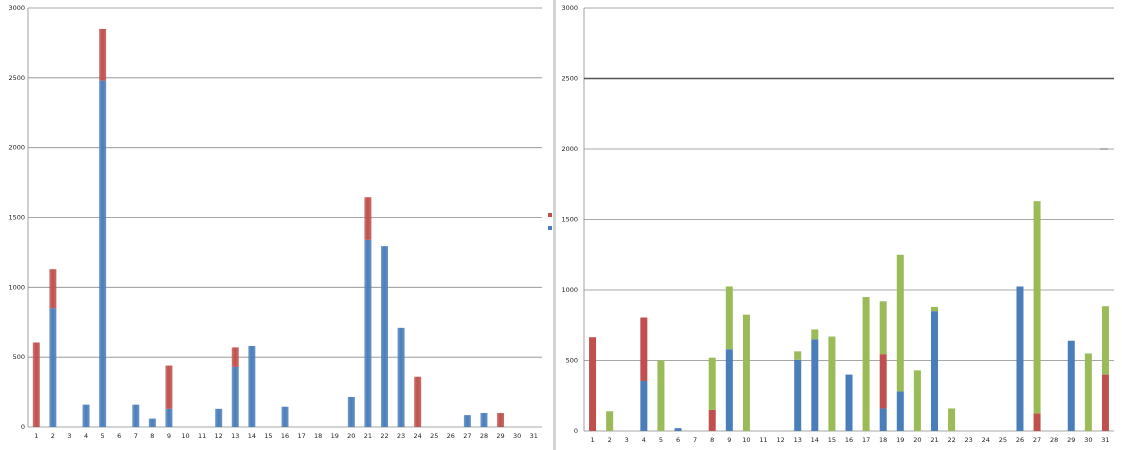  Describe the element at coordinates (934, 440) in the screenshot. I see `x-tick-label: 21` at that location.